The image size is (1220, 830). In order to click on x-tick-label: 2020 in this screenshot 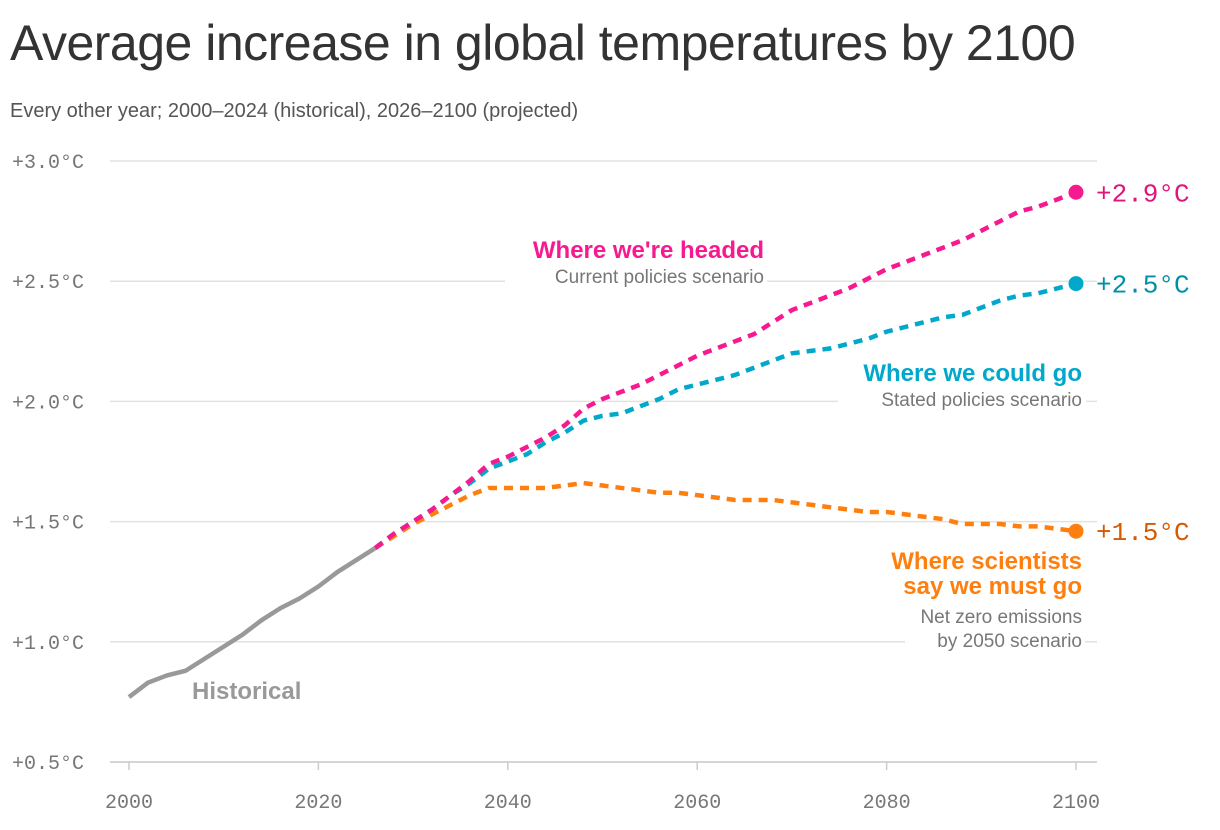, I will do `click(318, 803)`.